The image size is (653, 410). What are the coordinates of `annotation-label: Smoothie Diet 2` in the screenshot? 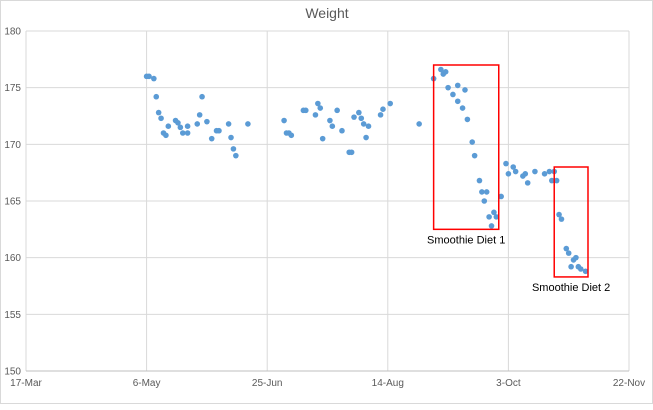 It's located at (571, 288).